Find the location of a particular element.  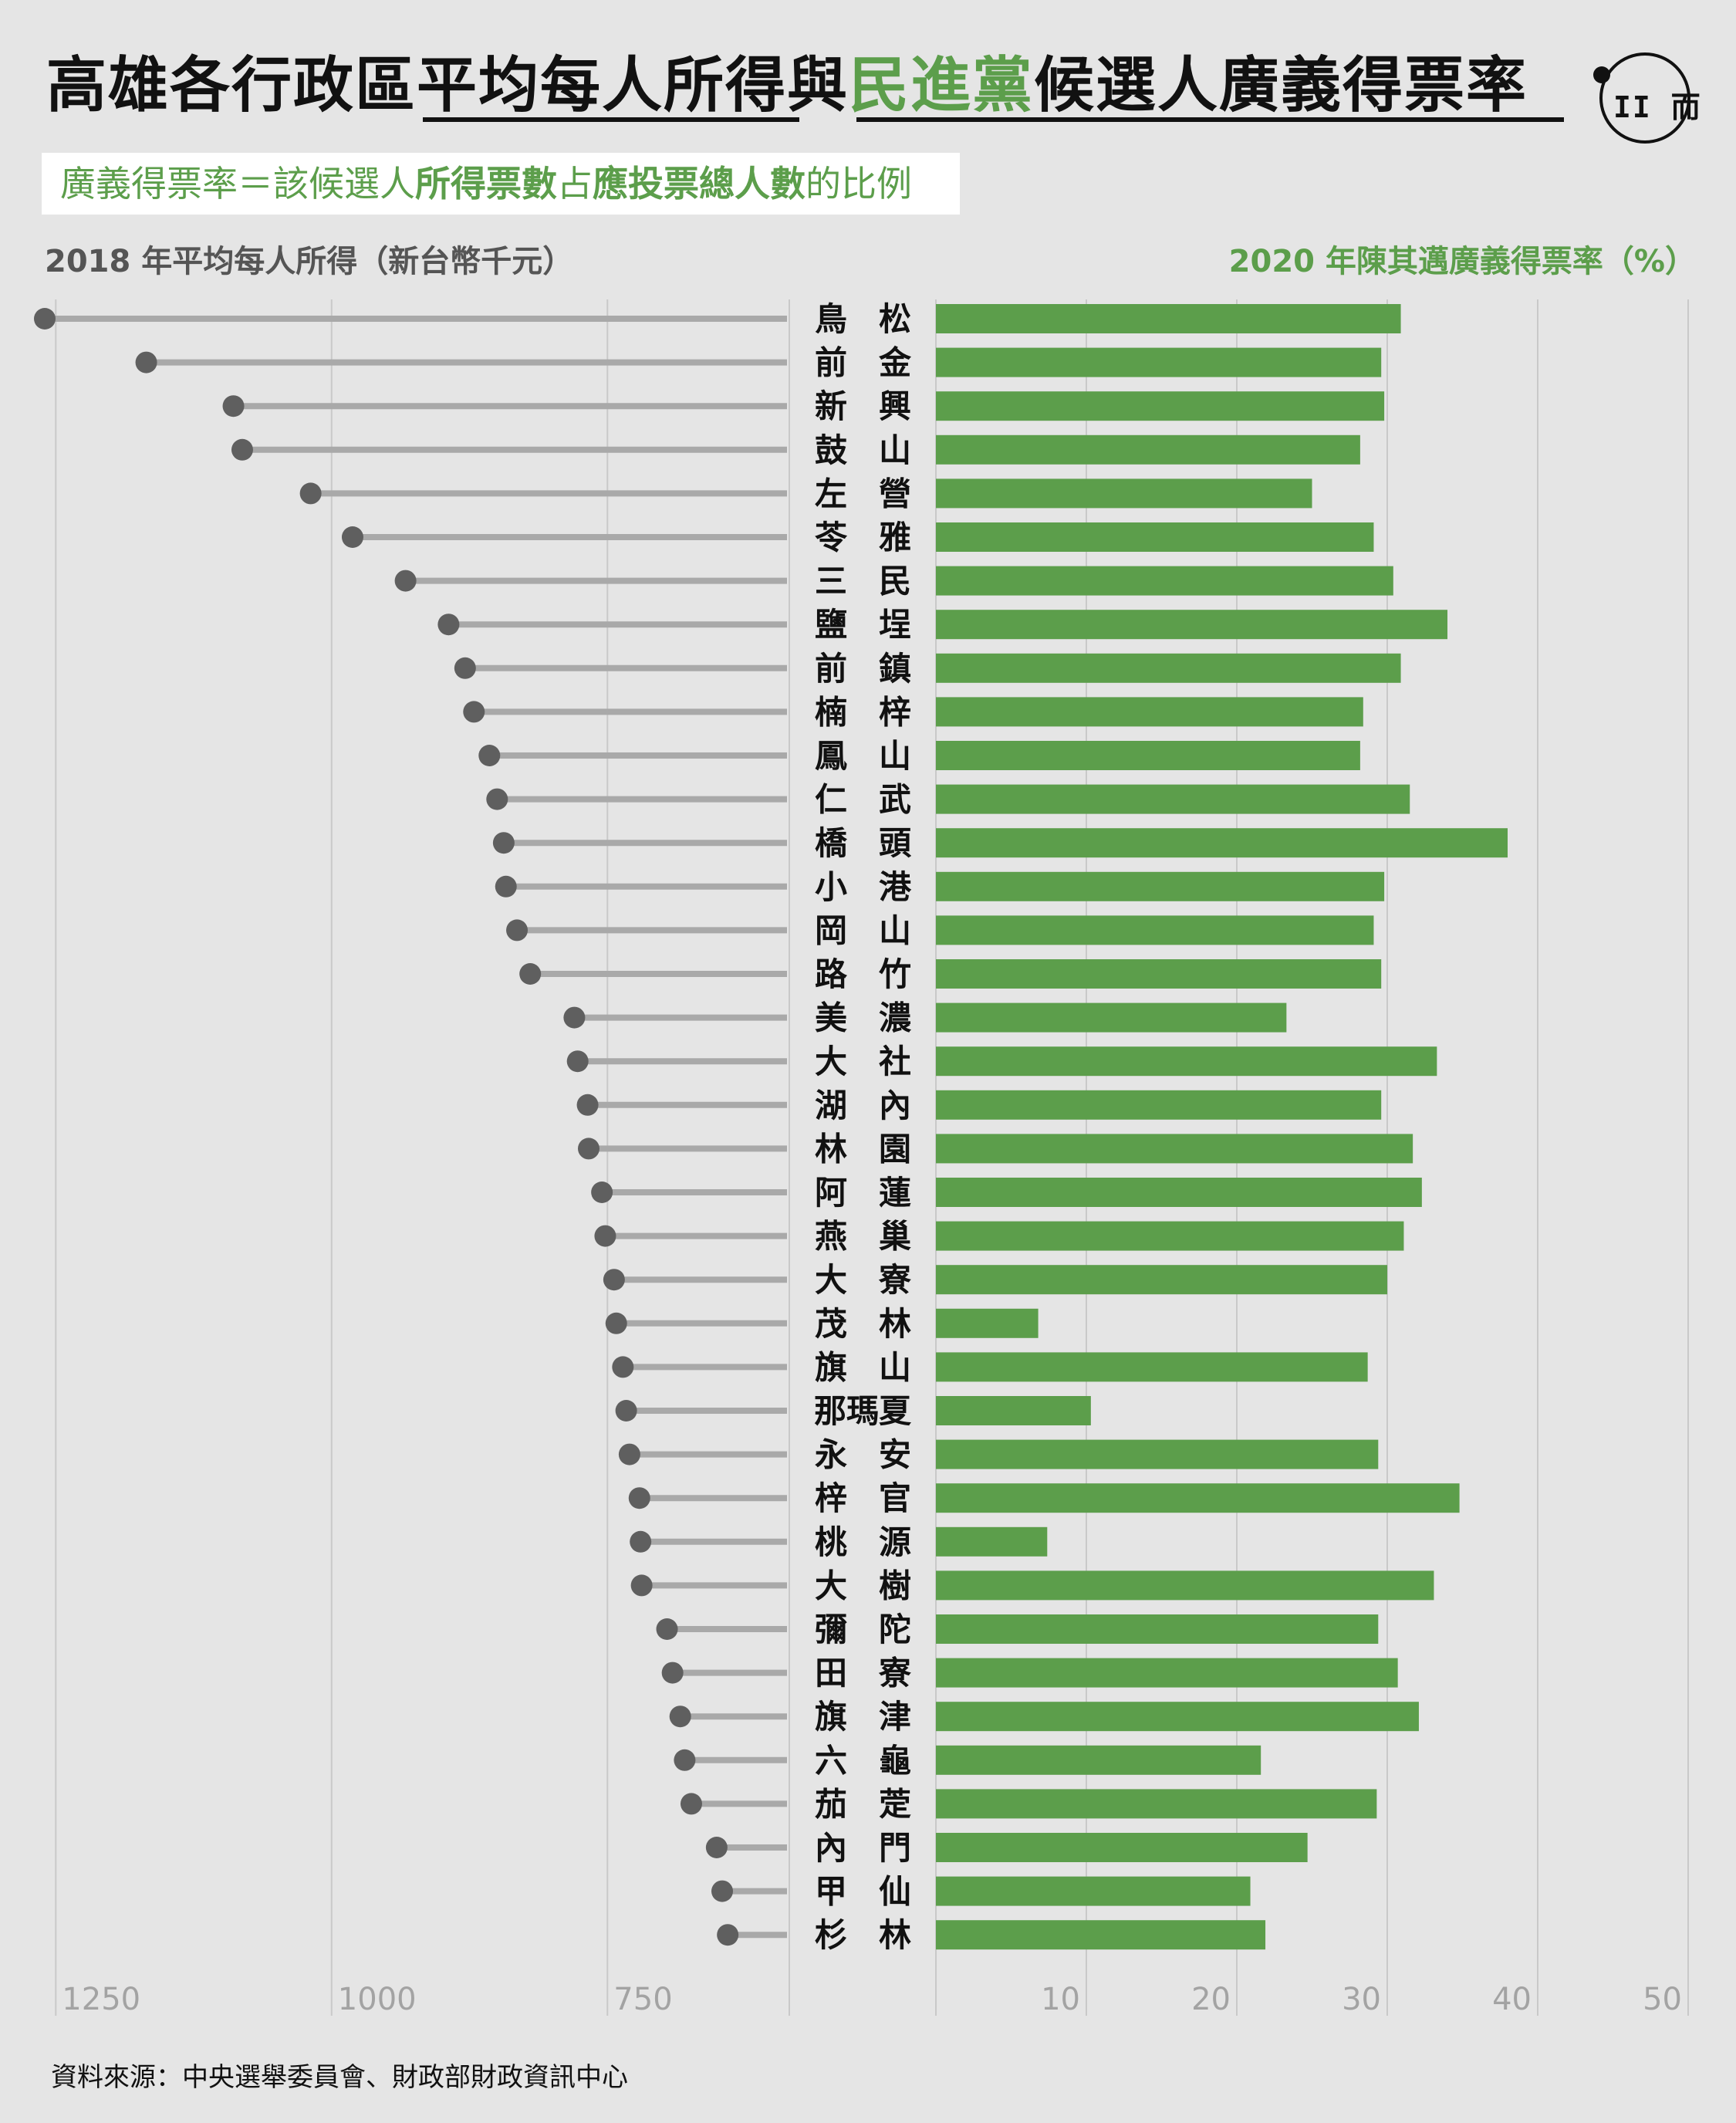

district-label-char: 內 is located at coordinates (895, 1105).